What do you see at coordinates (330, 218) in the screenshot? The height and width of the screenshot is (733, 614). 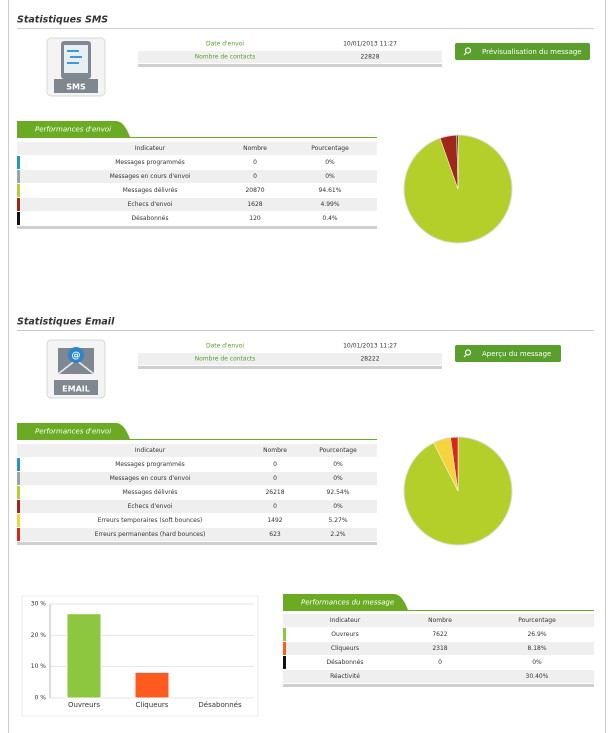 I see `row-percent: 0.4%` at bounding box center [330, 218].